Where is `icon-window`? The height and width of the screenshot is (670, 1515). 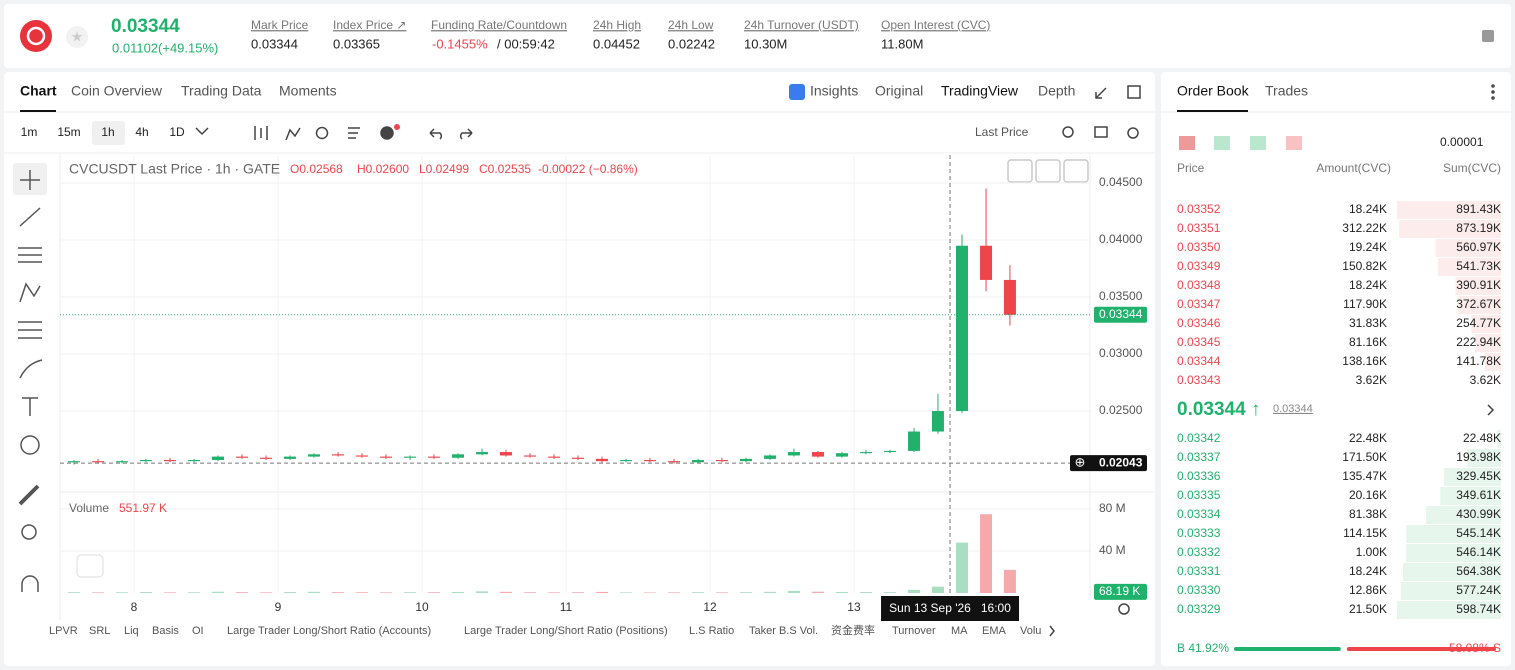 icon-window is located at coordinates (1134, 92).